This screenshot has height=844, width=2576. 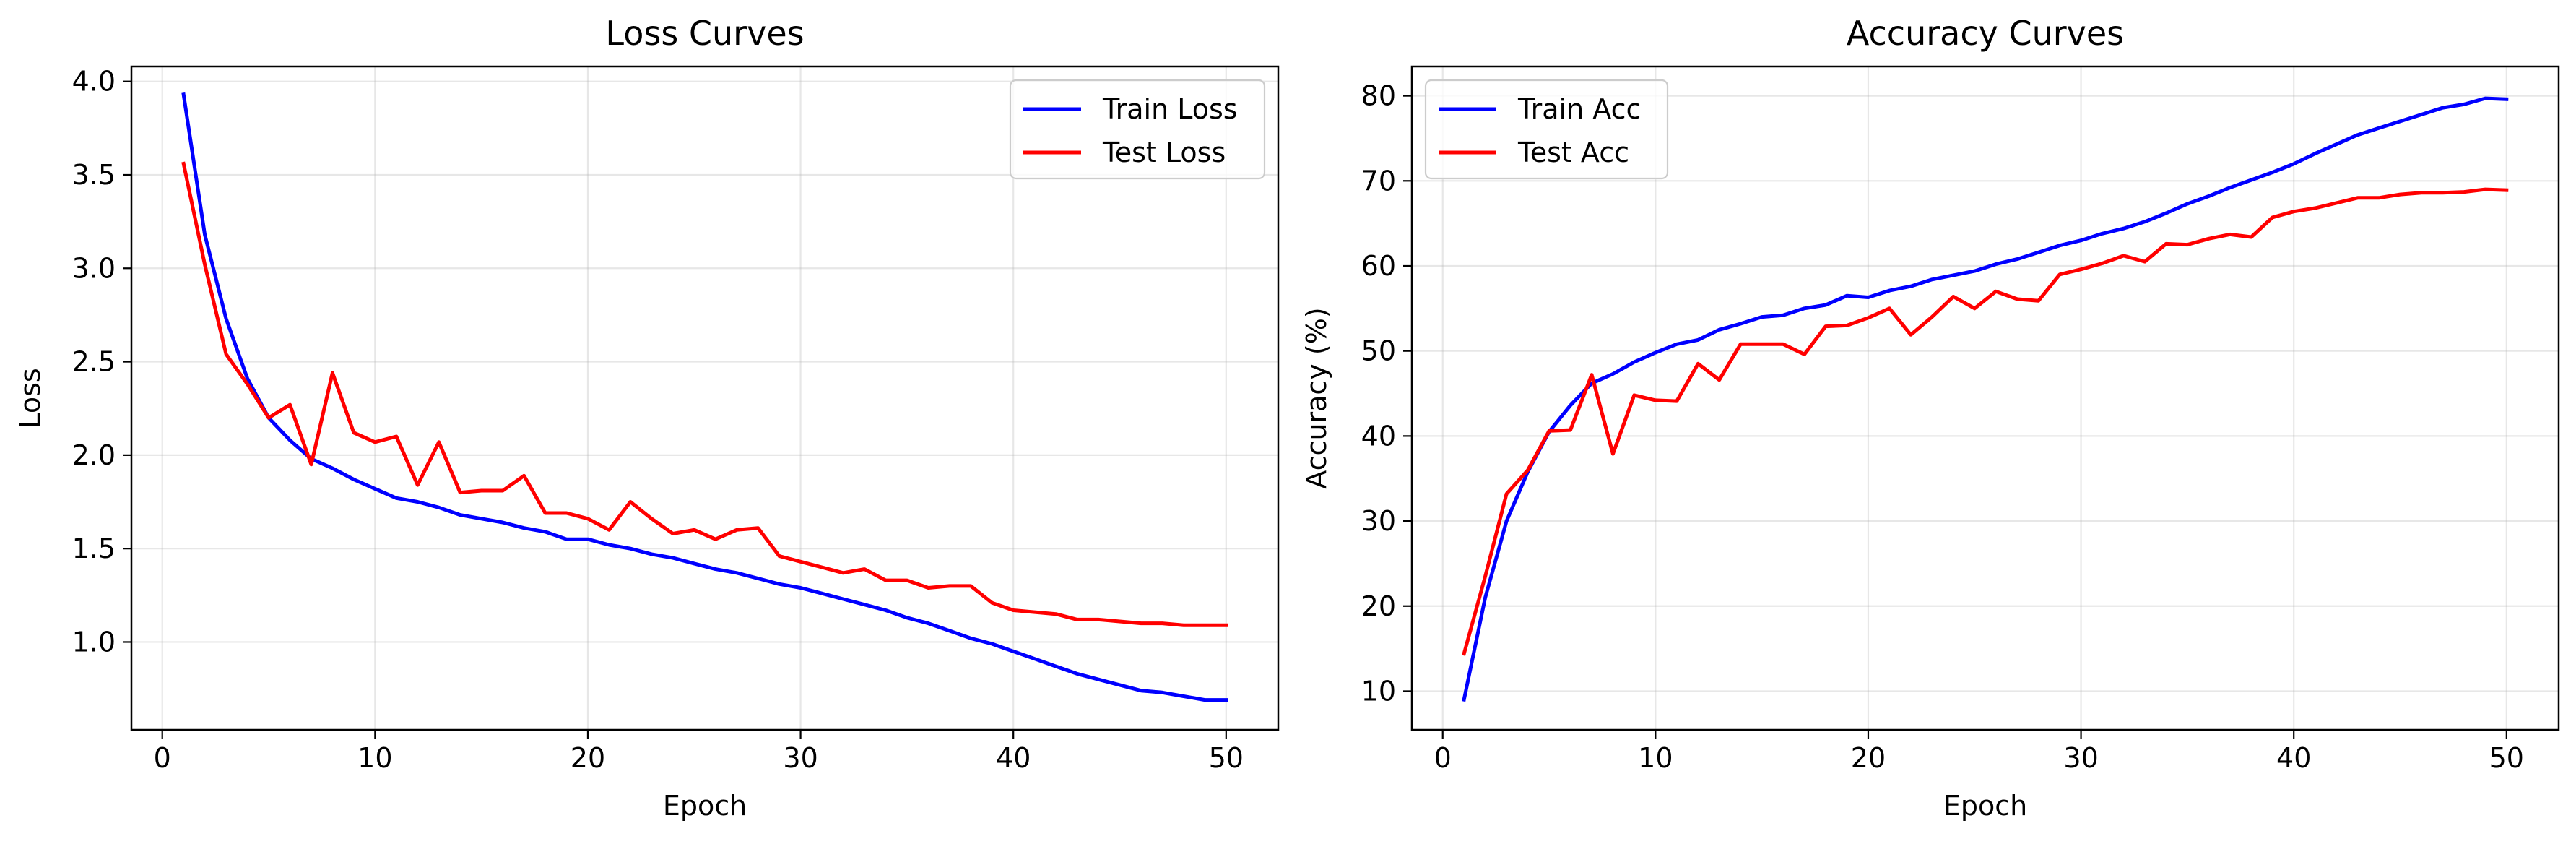 What do you see at coordinates (1378, 351) in the screenshot?
I see `y-tick-label: 50` at bounding box center [1378, 351].